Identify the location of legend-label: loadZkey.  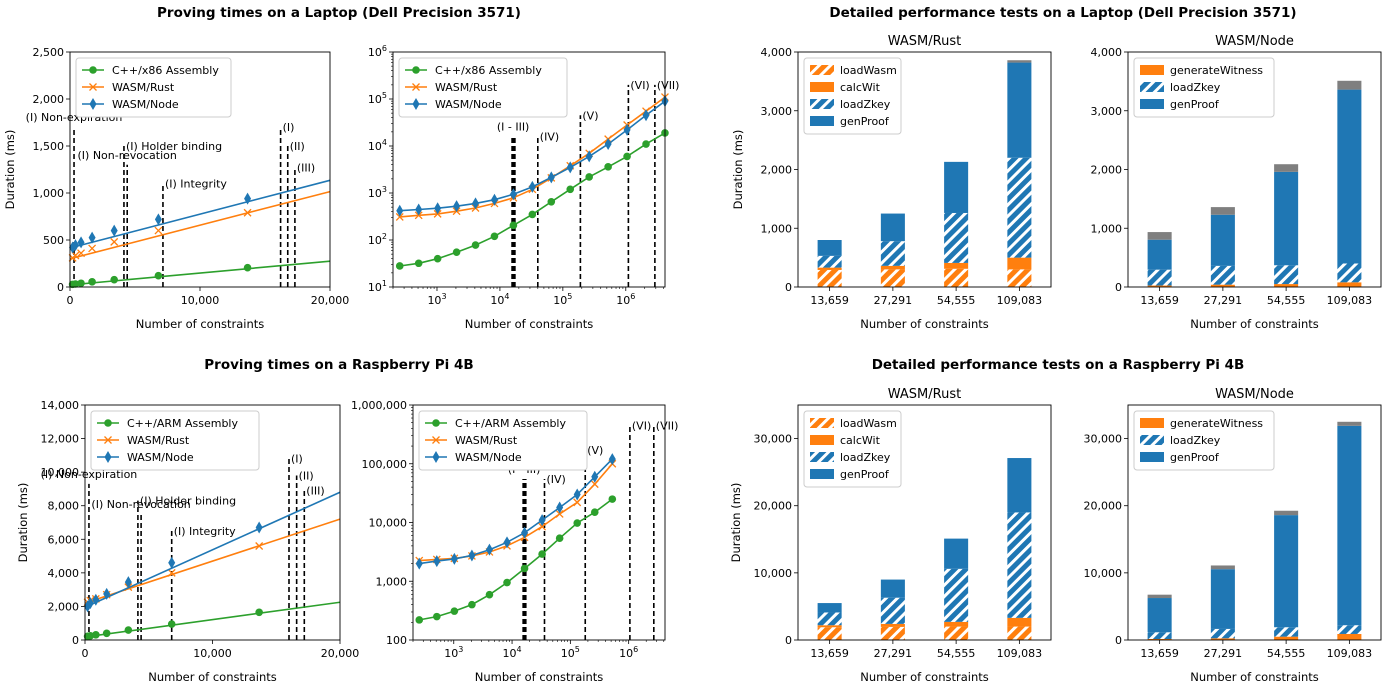
(1195, 440).